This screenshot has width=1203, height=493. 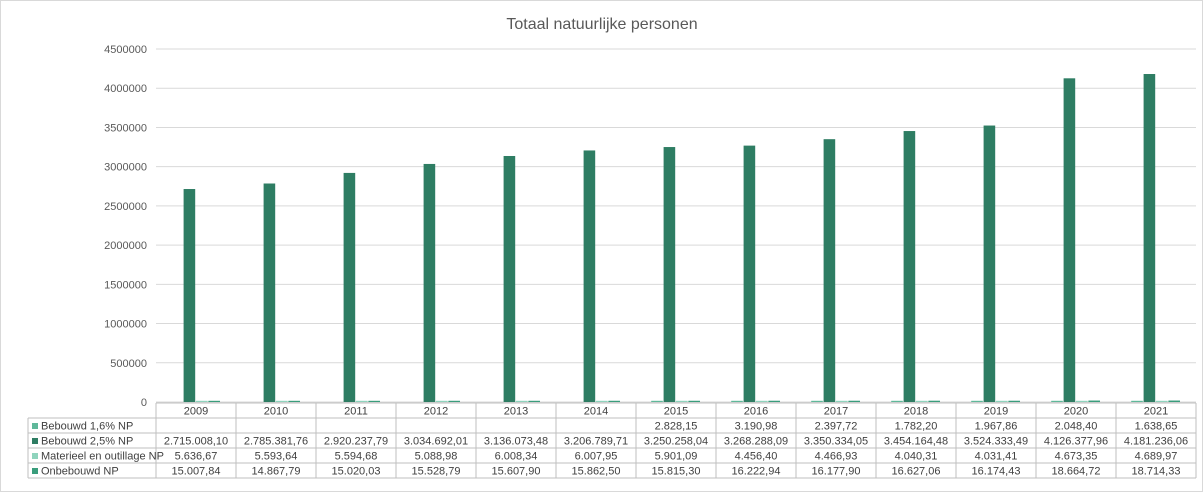 What do you see at coordinates (125, 89) in the screenshot?
I see `y-tick-label: 4000000` at bounding box center [125, 89].